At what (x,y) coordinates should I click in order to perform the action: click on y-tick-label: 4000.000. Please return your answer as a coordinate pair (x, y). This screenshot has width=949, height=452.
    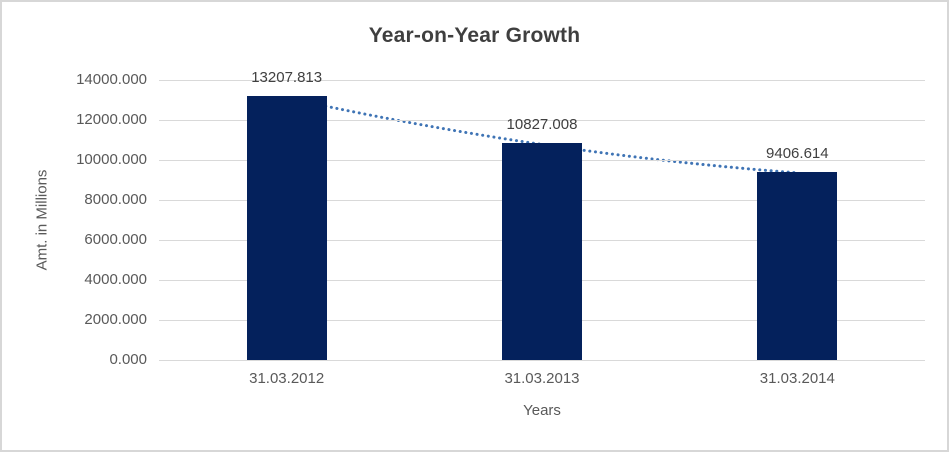
    Looking at the image, I should click on (115, 279).